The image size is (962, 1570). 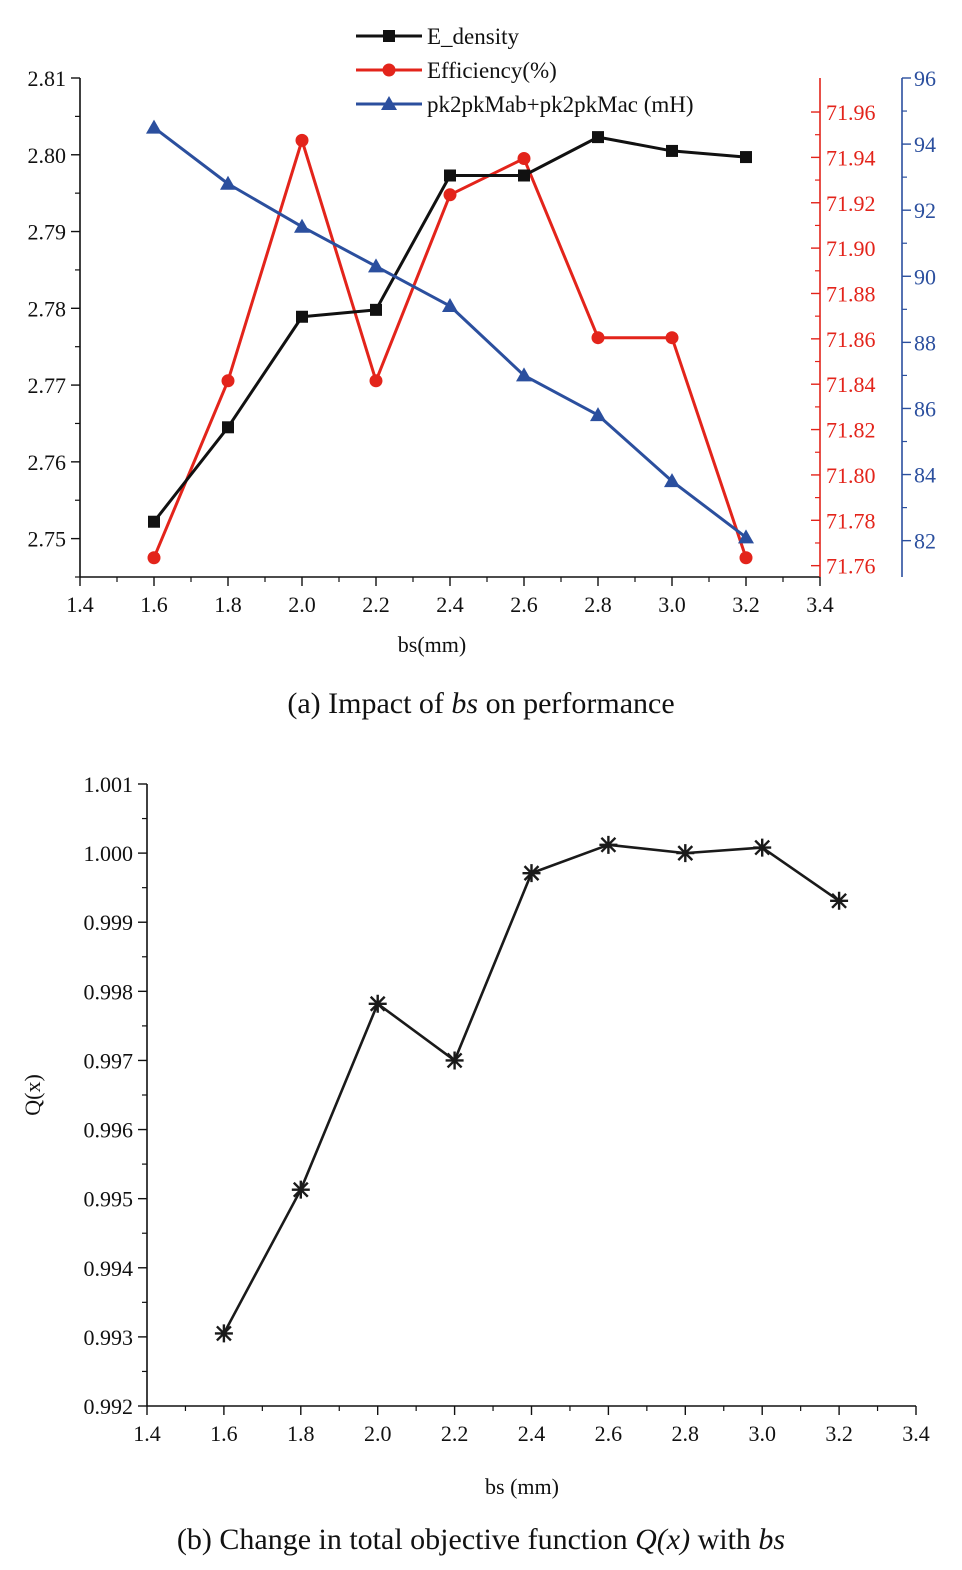 What do you see at coordinates (47, 539) in the screenshot?
I see `left-y-tick-label: 2.75` at bounding box center [47, 539].